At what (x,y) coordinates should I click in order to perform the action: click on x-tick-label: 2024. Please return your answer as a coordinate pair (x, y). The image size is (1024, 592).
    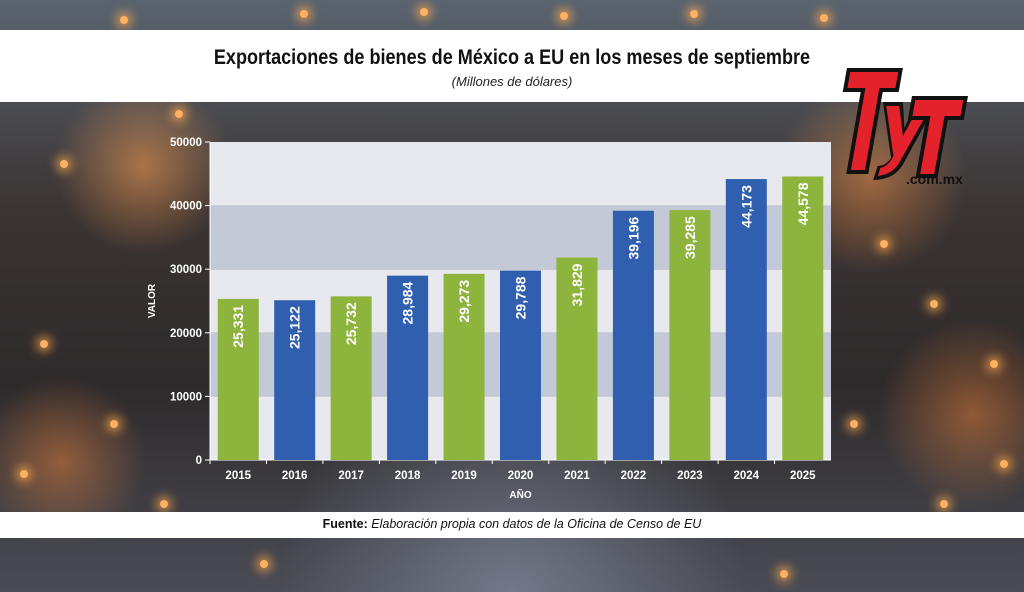
    Looking at the image, I should click on (747, 476).